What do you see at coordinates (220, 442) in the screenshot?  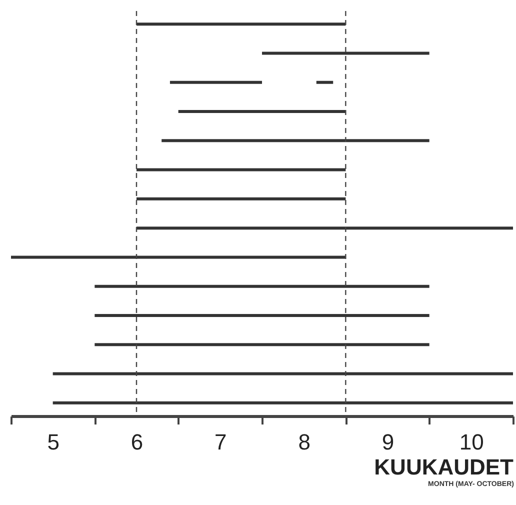 I see `x-tick-label: 7` at bounding box center [220, 442].